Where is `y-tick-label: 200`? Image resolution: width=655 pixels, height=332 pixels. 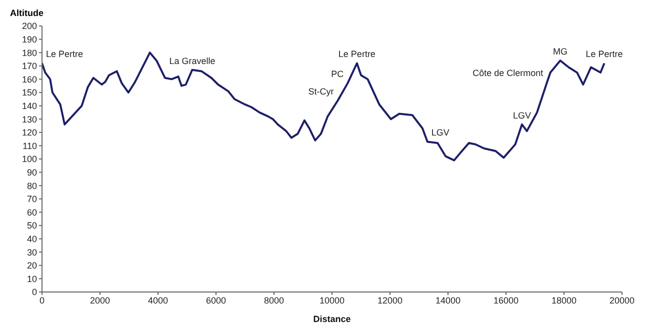 y-tick-label: 200 is located at coordinates (29, 26).